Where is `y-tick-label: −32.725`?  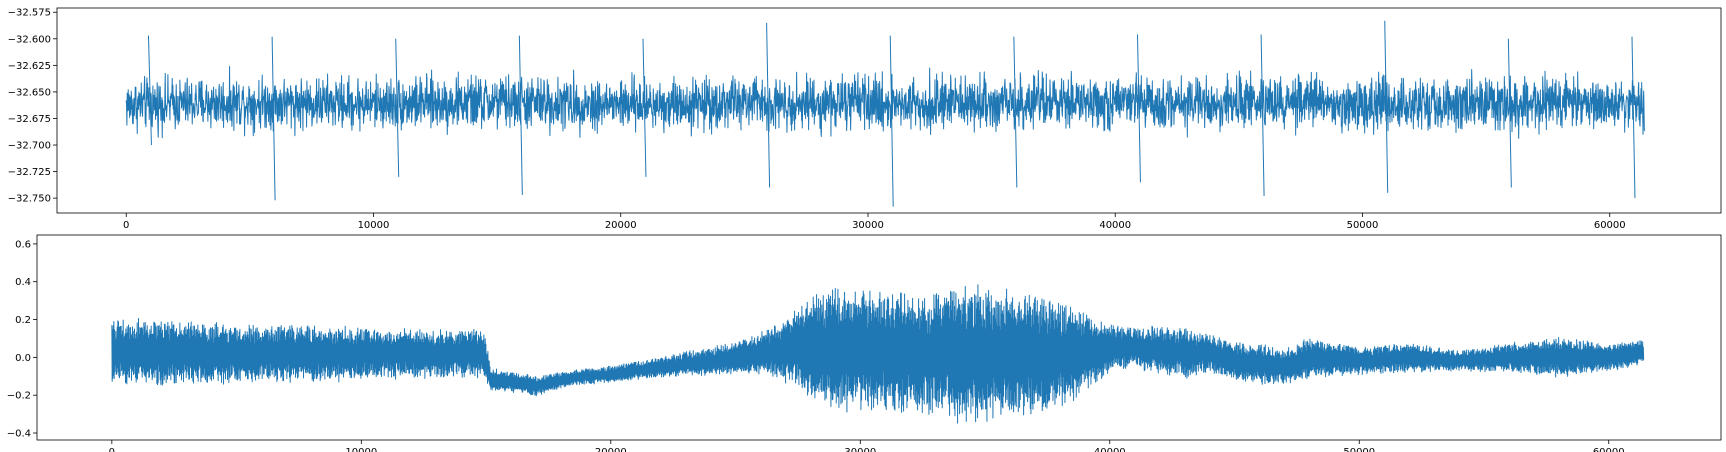 y-tick-label: −32.725 is located at coordinates (29, 172).